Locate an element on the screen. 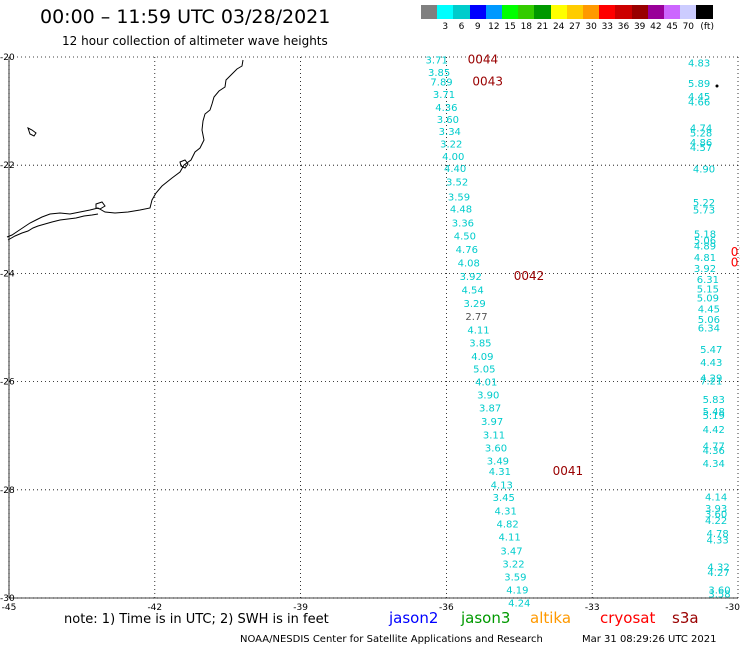 The height and width of the screenshot is (650, 740). wave-height-value: 4.08 is located at coordinates (469, 264).